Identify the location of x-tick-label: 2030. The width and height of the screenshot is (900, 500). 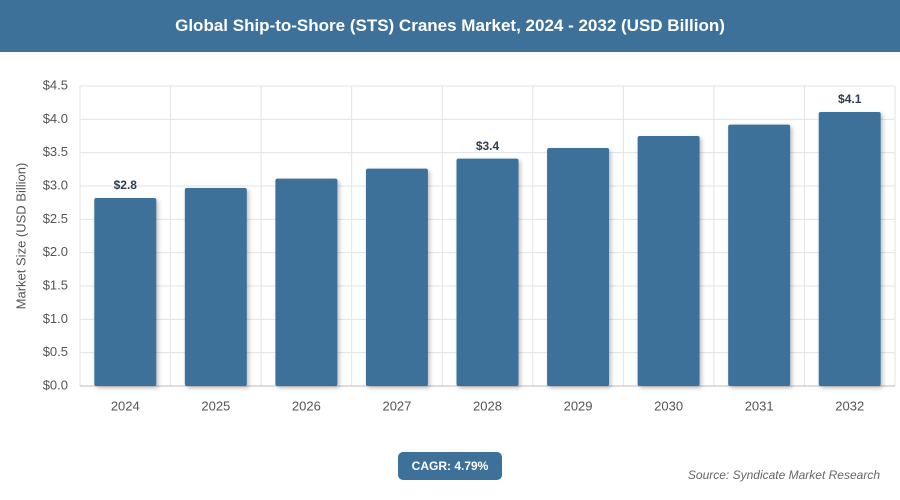
(668, 405).